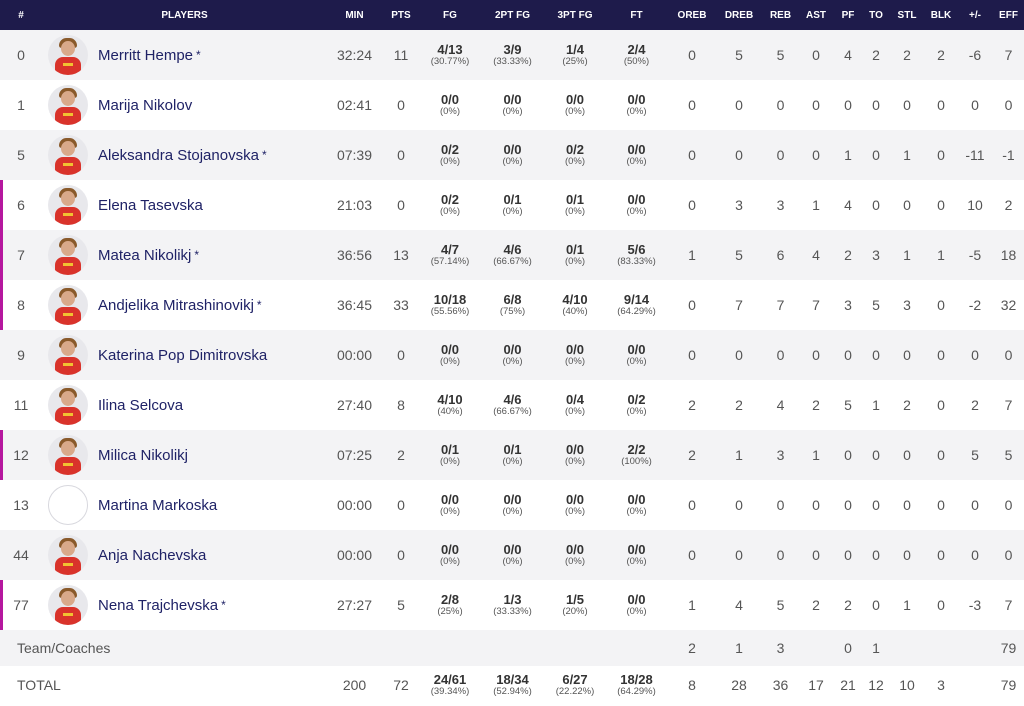 The width and height of the screenshot is (1024, 706). I want to click on player-pts: 5, so click(401, 605).